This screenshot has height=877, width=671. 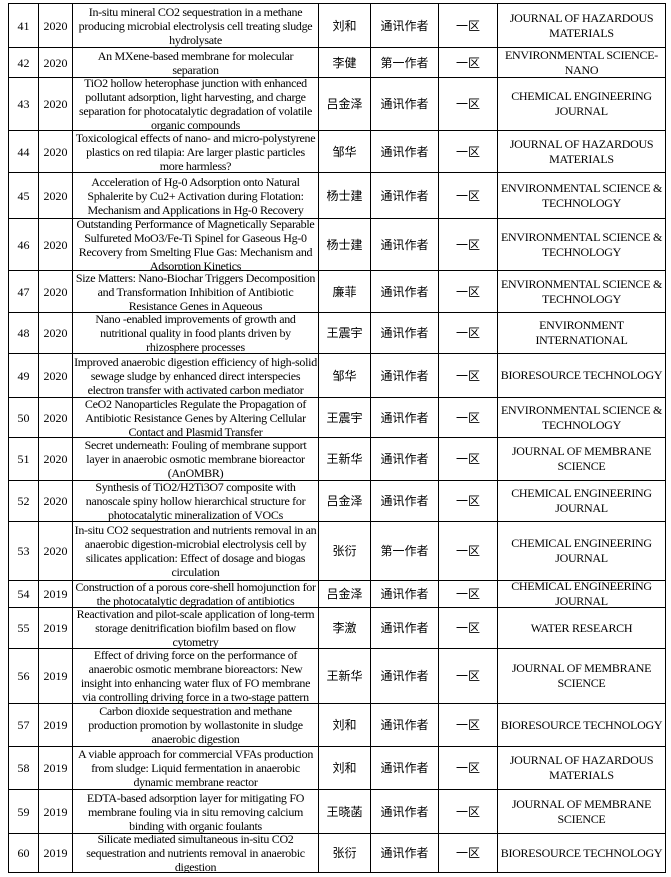 I want to click on author-name: 王震宇, so click(x=344, y=333).